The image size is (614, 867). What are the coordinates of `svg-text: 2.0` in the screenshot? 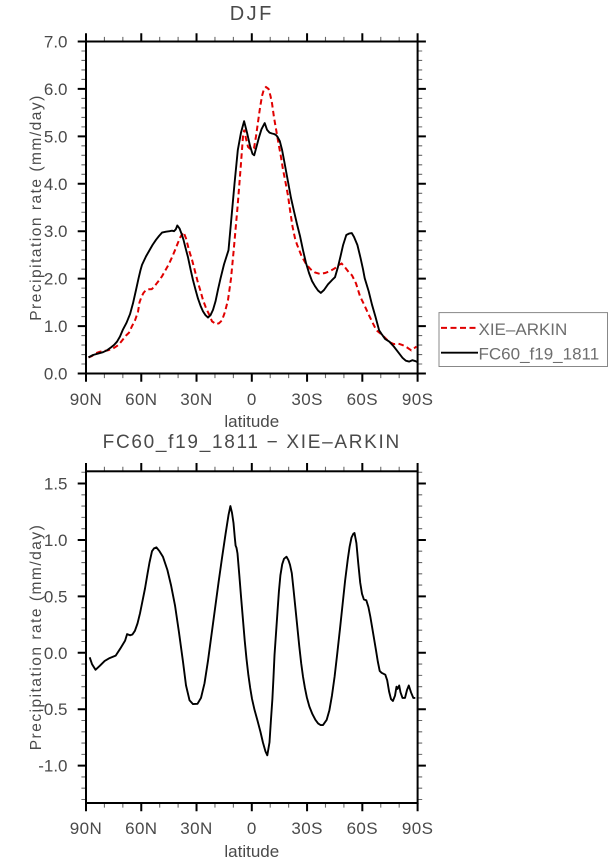 It's located at (56, 279).